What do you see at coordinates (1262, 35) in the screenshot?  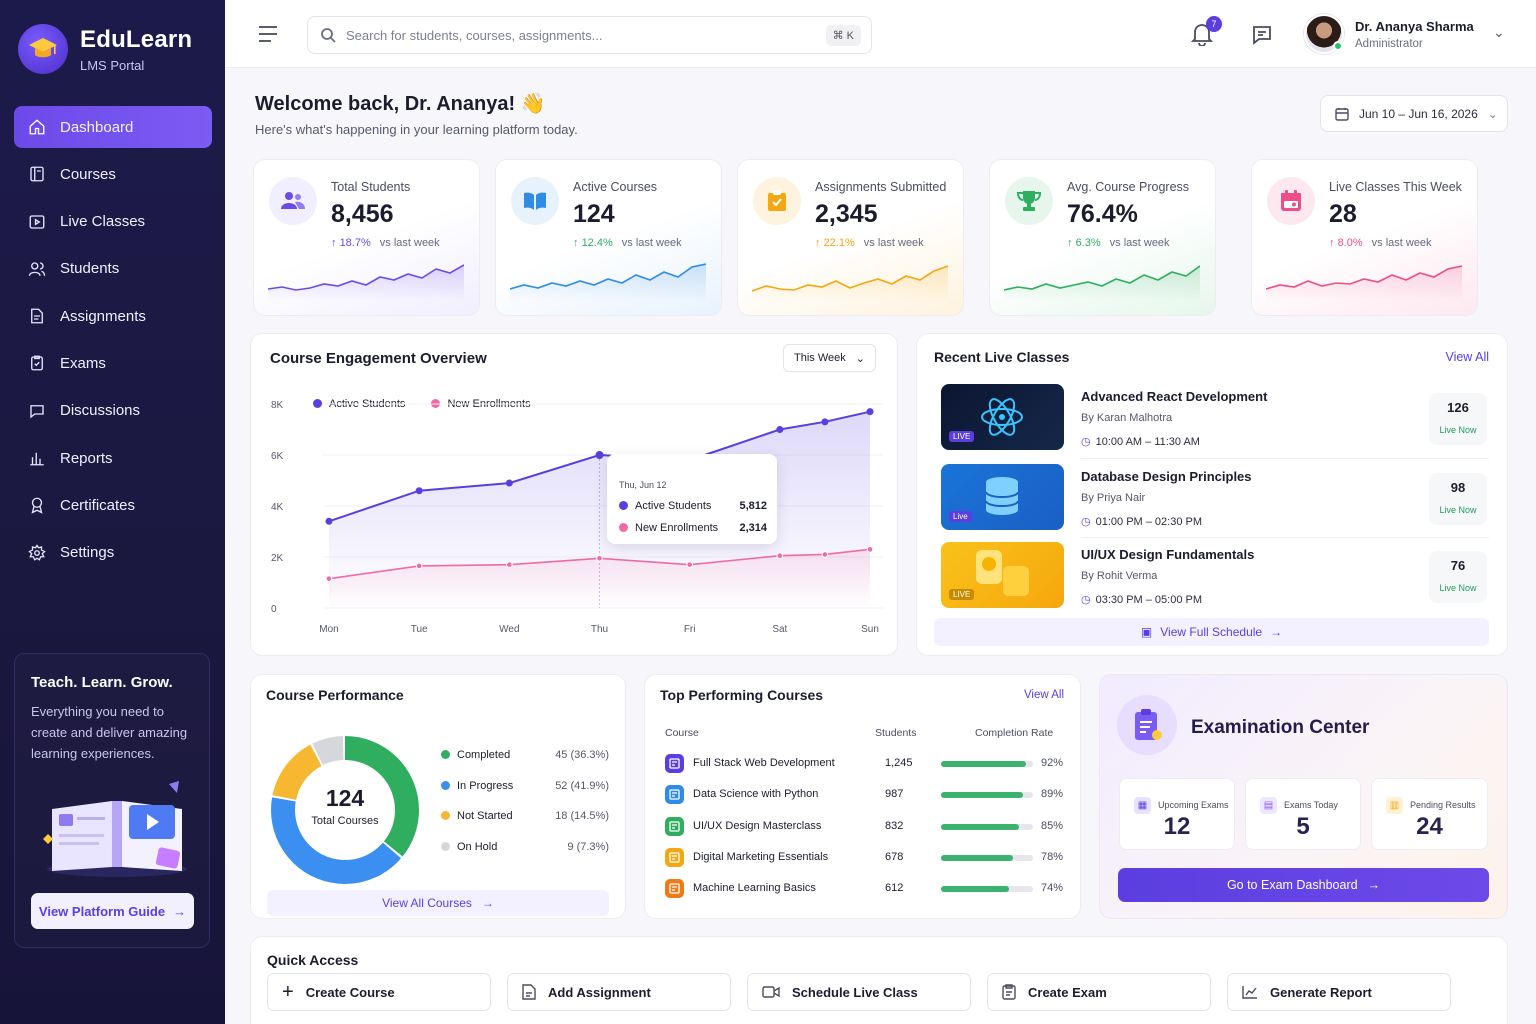 I see `messages-icon` at bounding box center [1262, 35].